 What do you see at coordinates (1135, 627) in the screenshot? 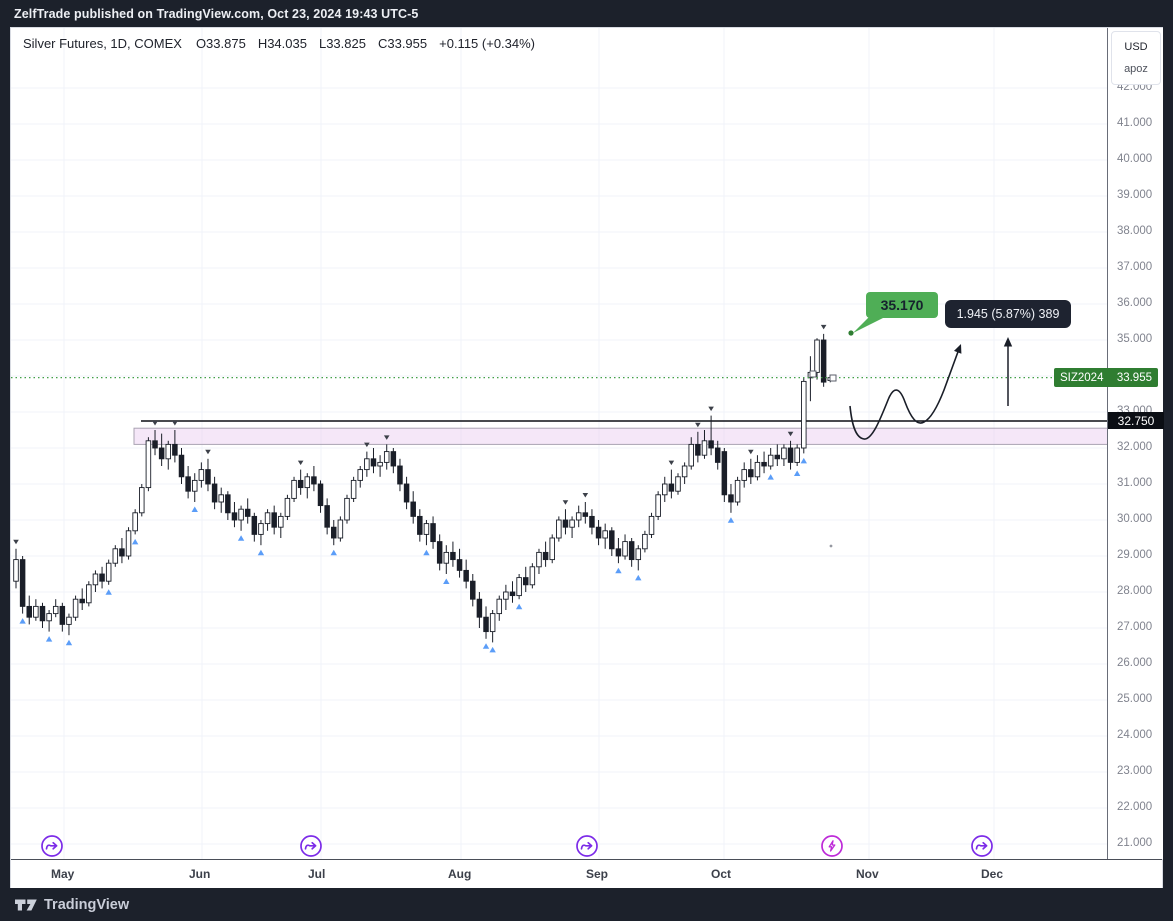
I see `price-tick-label: 27.000` at bounding box center [1135, 627].